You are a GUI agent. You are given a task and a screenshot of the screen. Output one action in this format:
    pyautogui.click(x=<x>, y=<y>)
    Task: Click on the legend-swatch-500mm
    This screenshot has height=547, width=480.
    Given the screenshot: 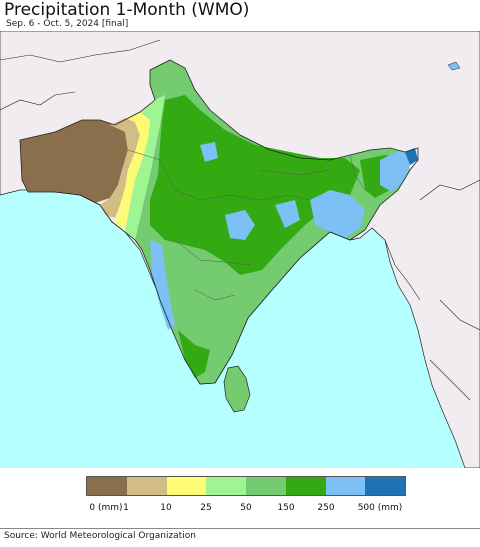 What is the action you would take?
    pyautogui.click(x=385, y=486)
    